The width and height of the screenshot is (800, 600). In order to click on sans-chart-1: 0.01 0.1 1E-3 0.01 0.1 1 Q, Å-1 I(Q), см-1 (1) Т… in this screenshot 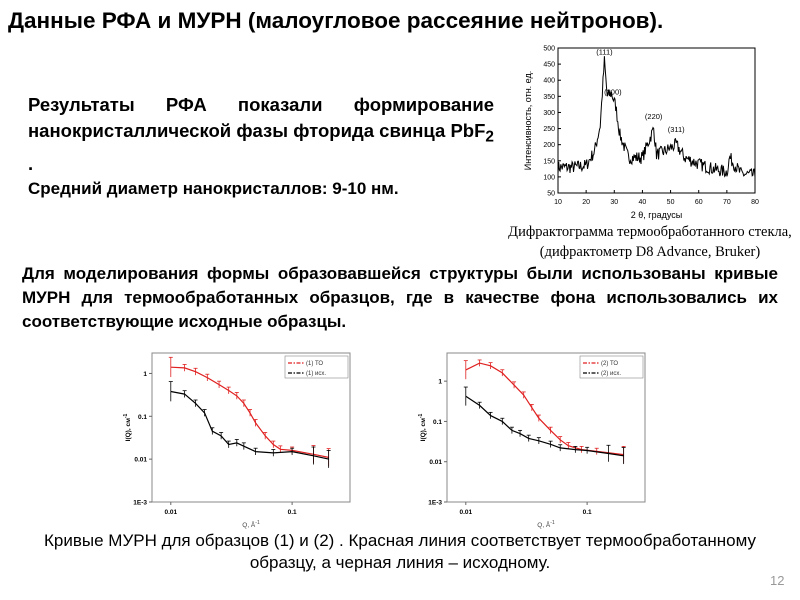, I will do `click(237, 440)`.